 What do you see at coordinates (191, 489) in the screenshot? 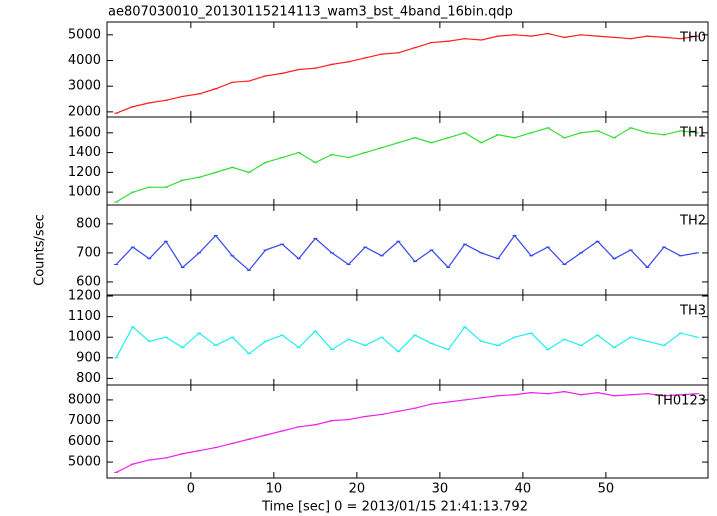
I see `x-tick-label: 0` at bounding box center [191, 489].